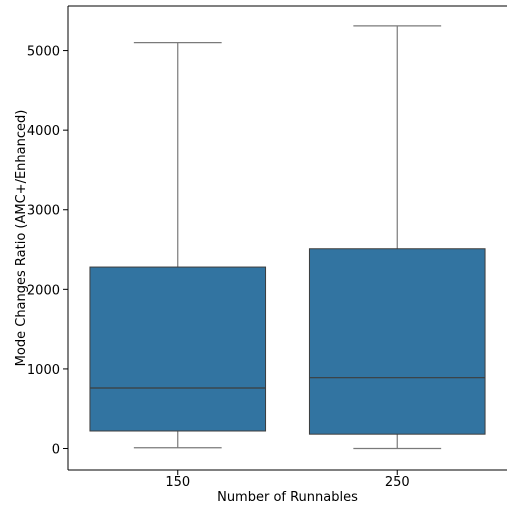 This screenshot has width=508, height=511. Describe the element at coordinates (47, 251) in the screenshot. I see `y-axis: 0 1000 2000 3000 4000 5000` at that location.